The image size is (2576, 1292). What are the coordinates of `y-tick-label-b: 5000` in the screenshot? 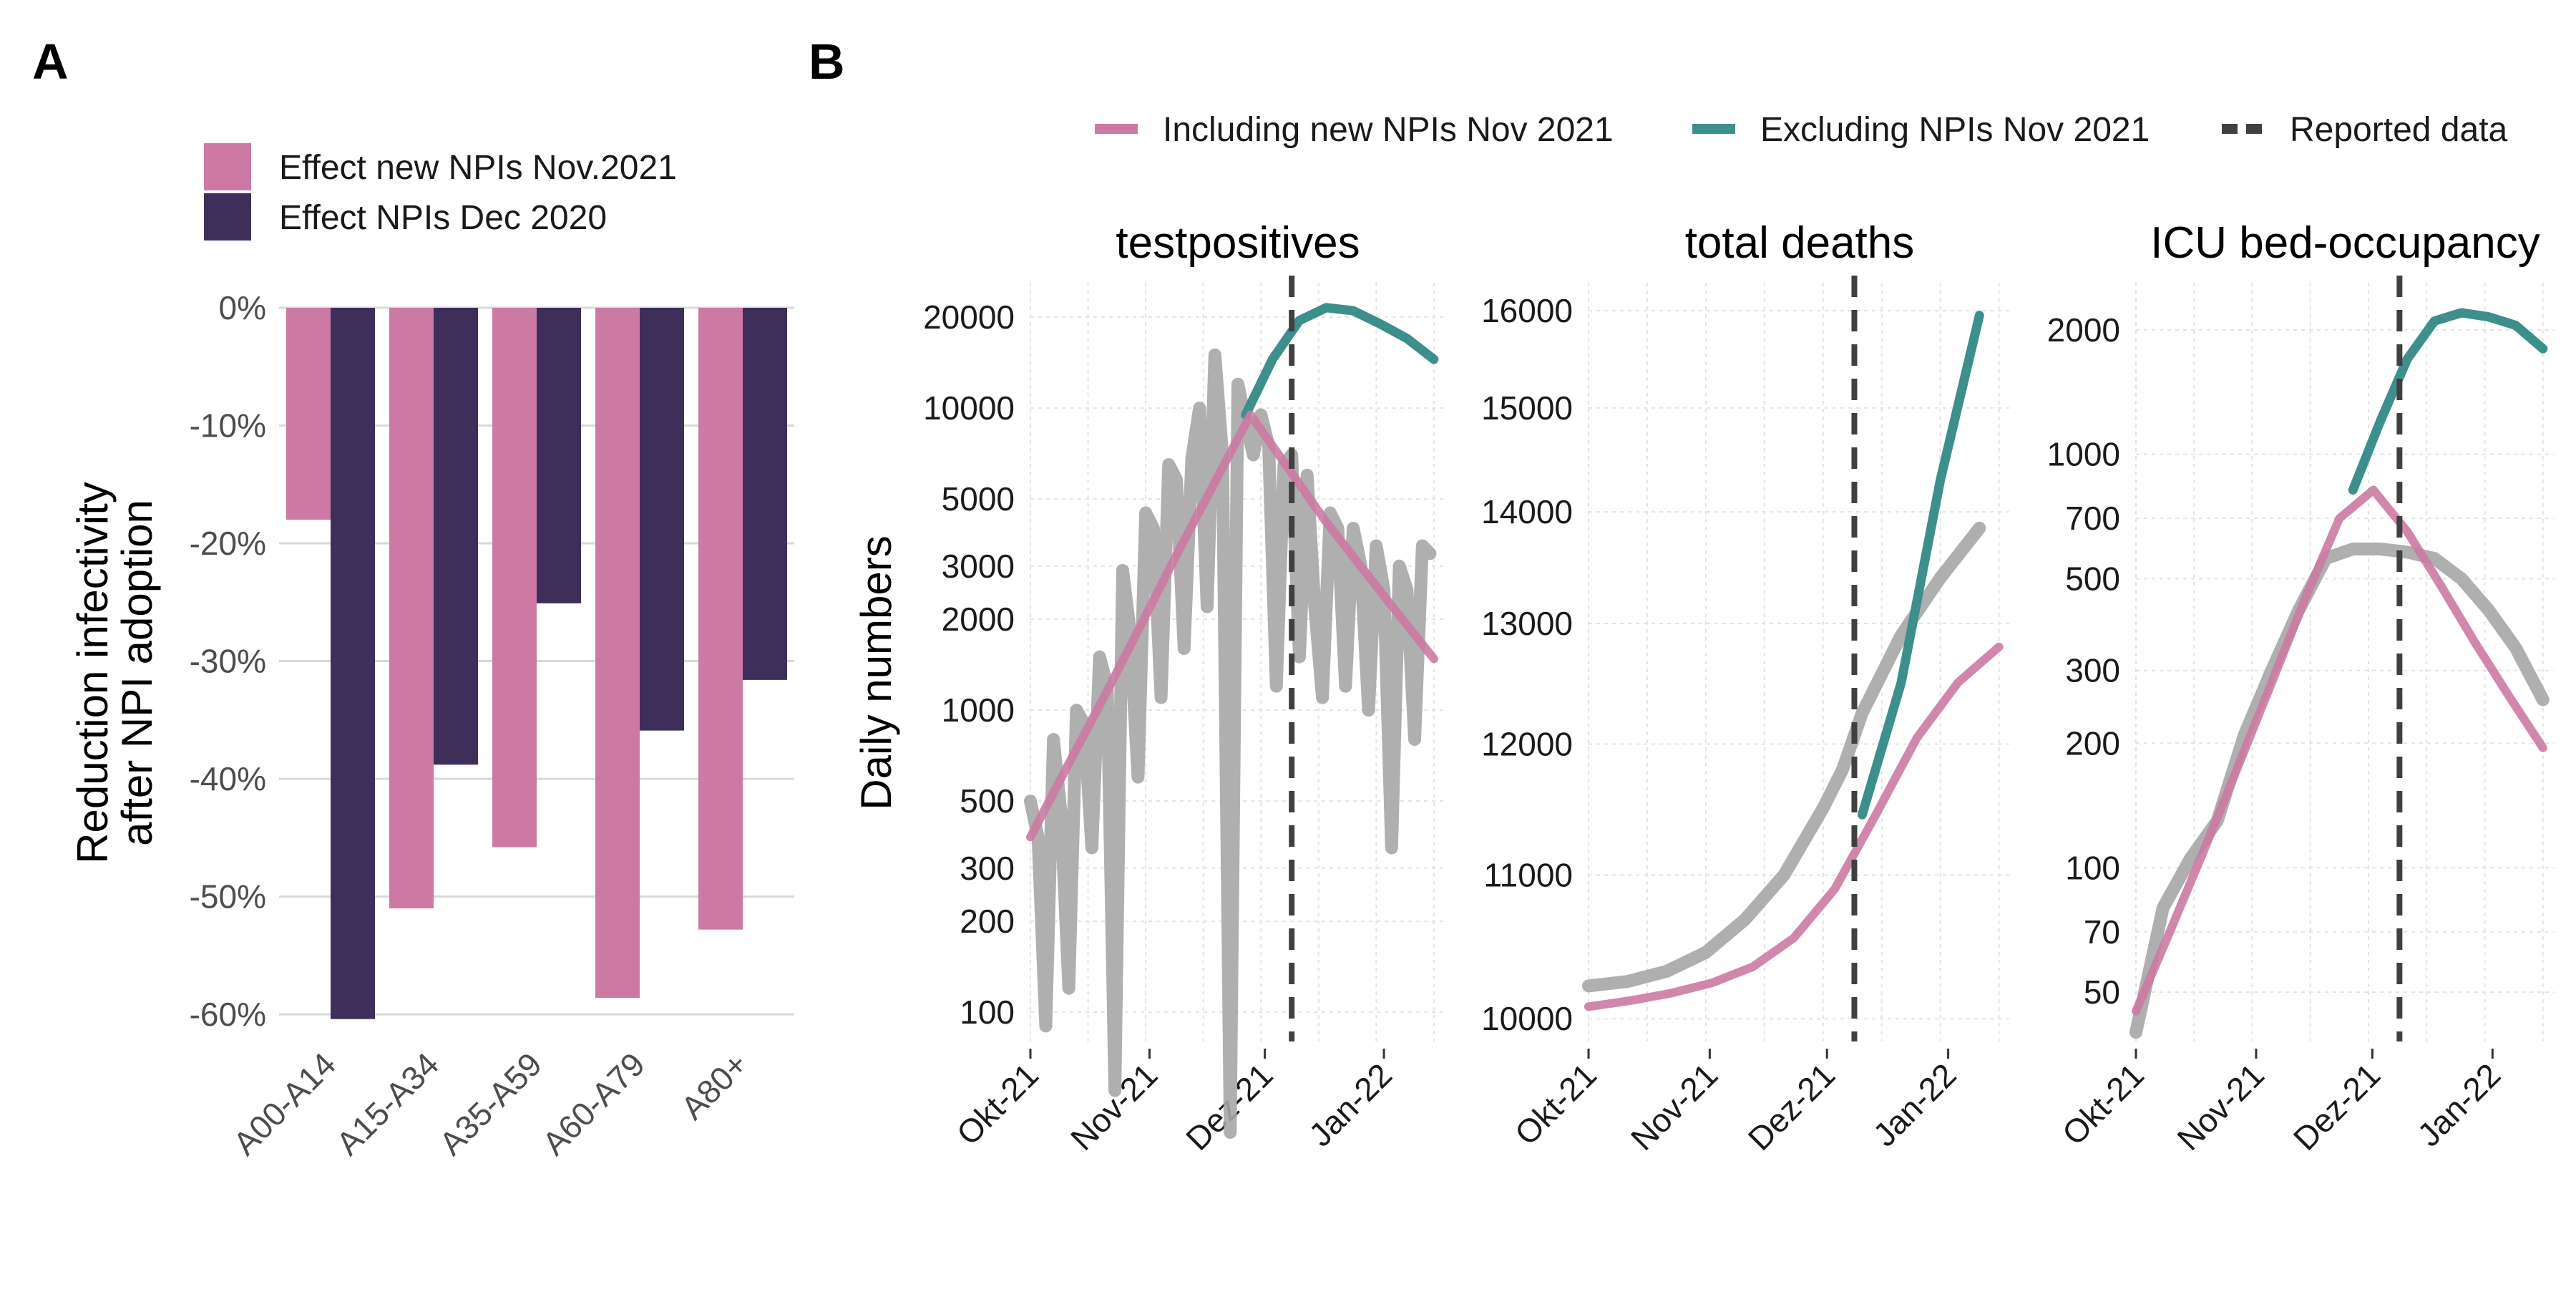 It's located at (978, 499).